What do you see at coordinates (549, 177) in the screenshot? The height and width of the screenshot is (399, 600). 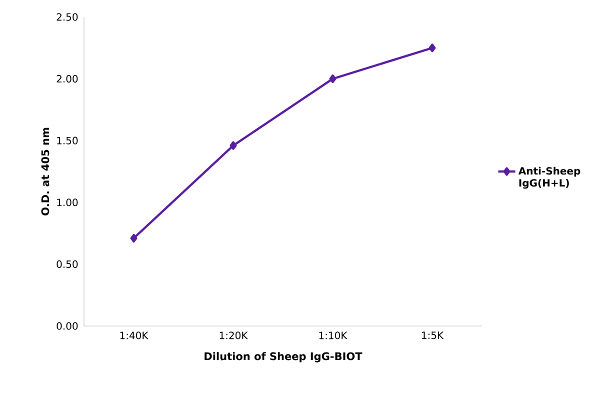 I see `legend-label: Anti-Sheep IgG(H+L)` at bounding box center [549, 177].